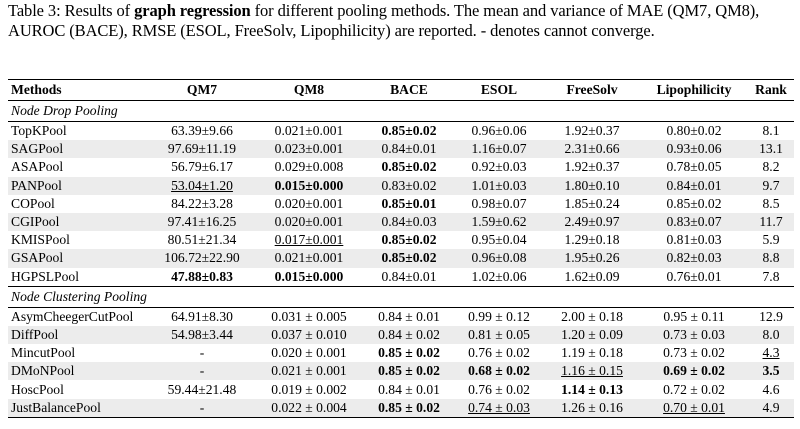 The width and height of the screenshot is (800, 429). What do you see at coordinates (202, 185) in the screenshot?
I see `value-cell: 53.04±1.20` at bounding box center [202, 185].